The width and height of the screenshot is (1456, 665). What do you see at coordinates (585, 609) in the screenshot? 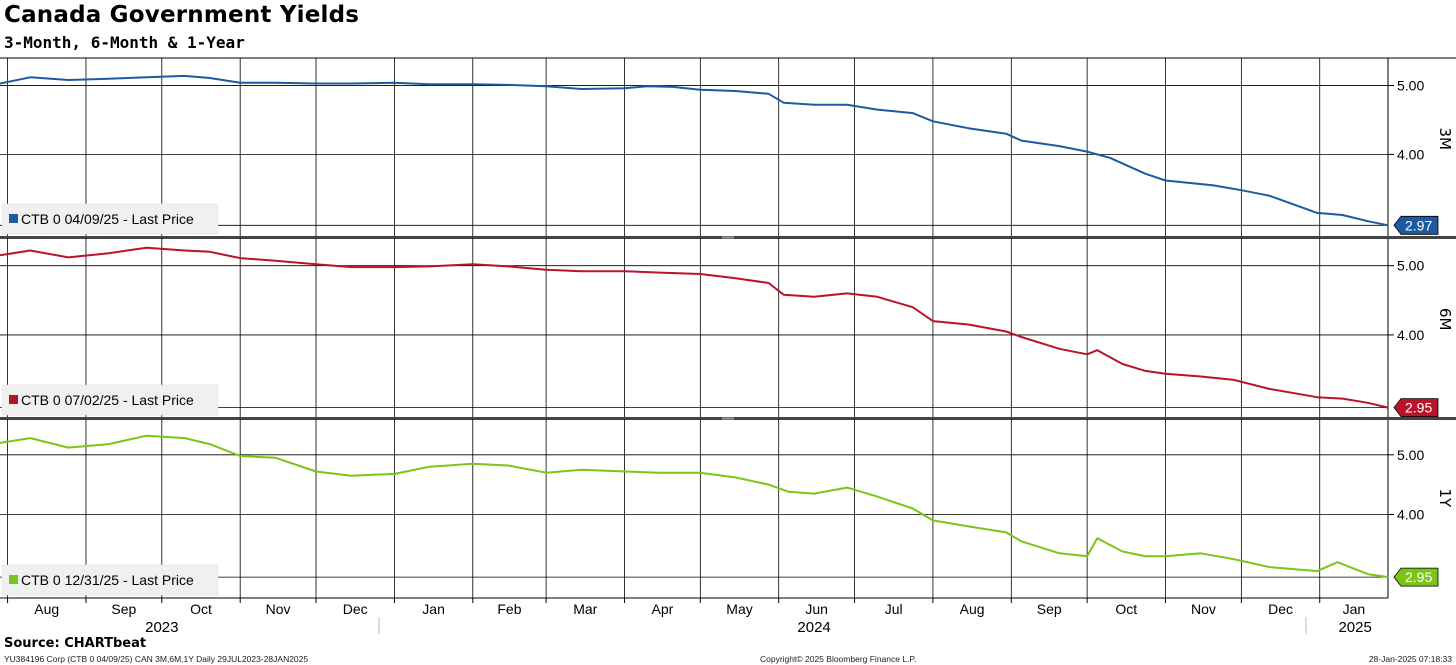
I see `x-tick-label: Mar` at bounding box center [585, 609].